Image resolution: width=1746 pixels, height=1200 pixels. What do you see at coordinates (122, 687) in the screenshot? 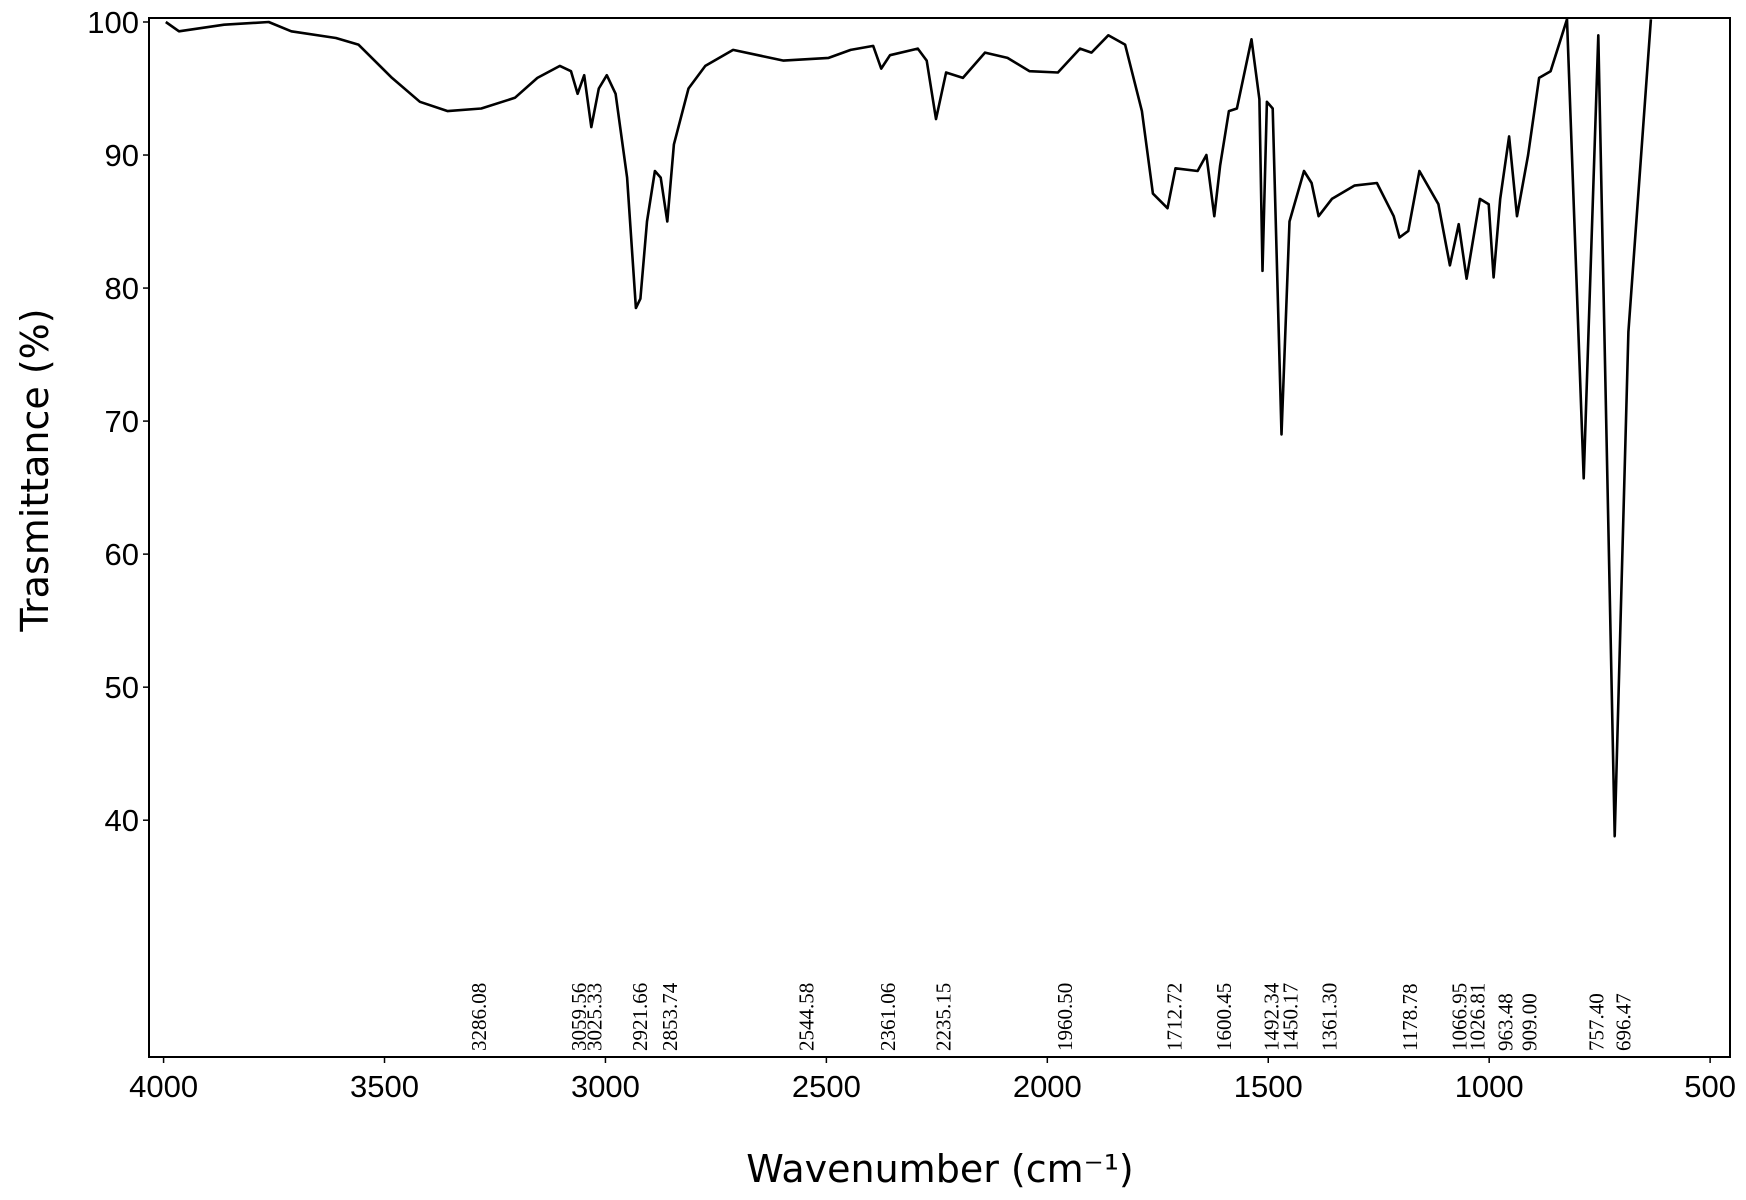
I see `y-tick-label: 50` at bounding box center [122, 687].